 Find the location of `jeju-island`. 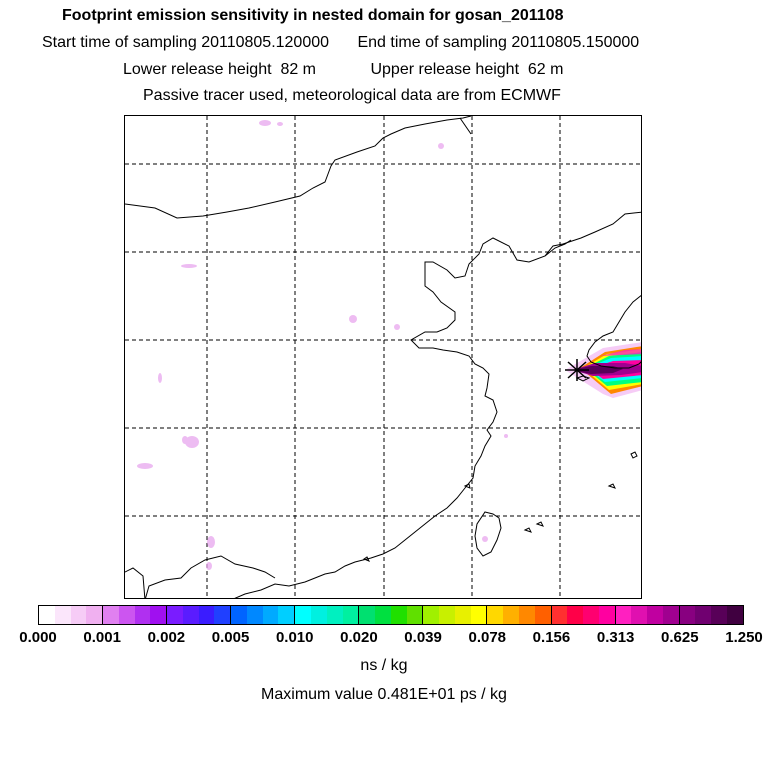

jeju-island is located at coordinates (583, 378).